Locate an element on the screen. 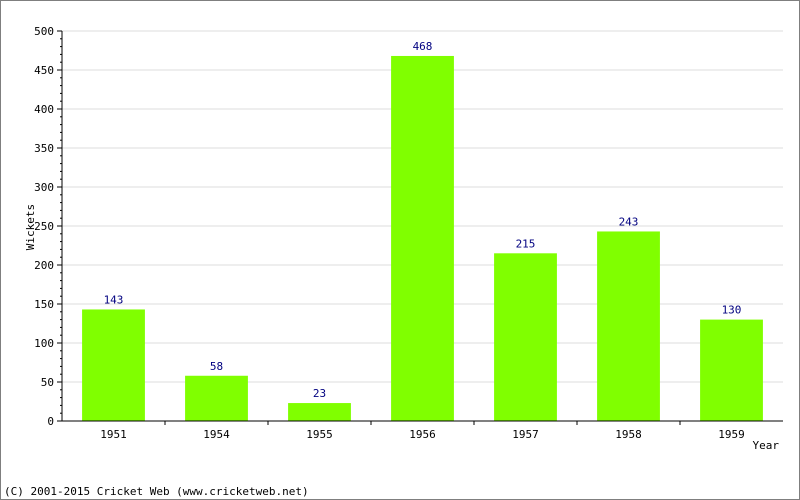 The image size is (800, 500). x-tick-label-1958: 1958 is located at coordinates (628, 434).